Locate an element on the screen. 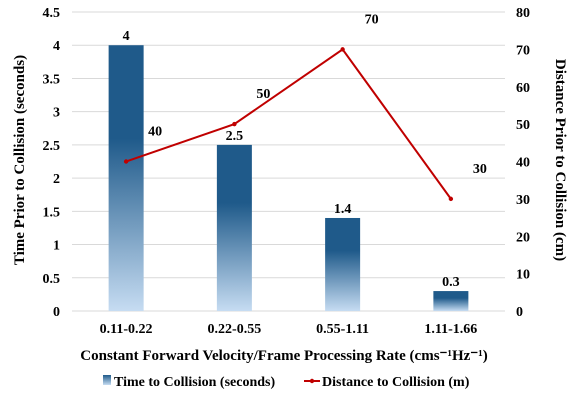  right-tick-label: 0 is located at coordinates (519, 312).